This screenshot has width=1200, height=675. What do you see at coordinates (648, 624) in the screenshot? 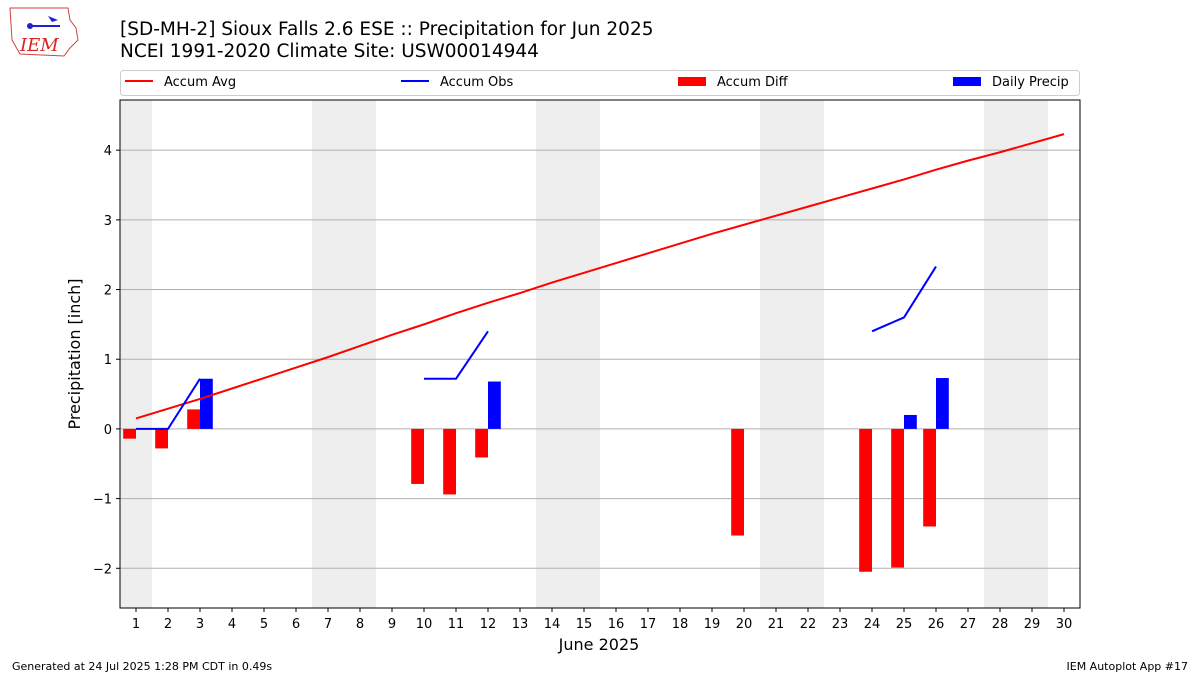
I see `x-tick-label: 17` at bounding box center [648, 624].